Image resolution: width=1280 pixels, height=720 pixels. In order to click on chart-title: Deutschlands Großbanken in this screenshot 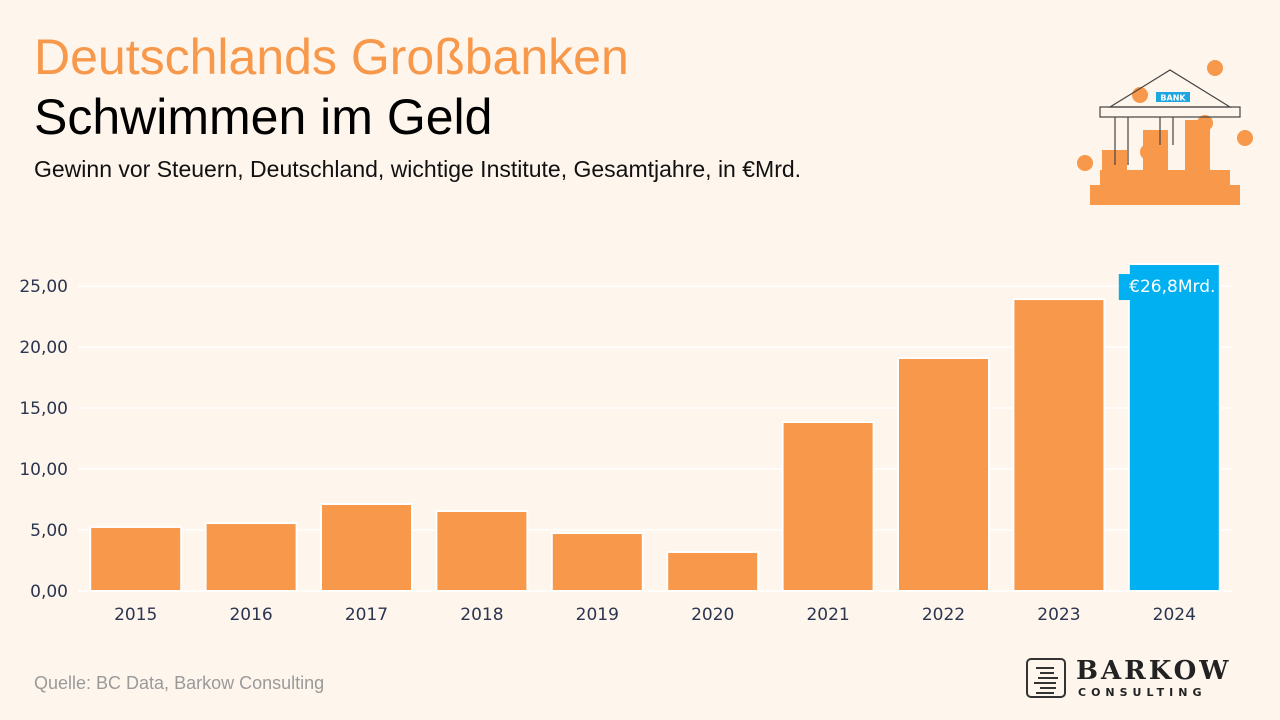, I will do `click(331, 57)`.